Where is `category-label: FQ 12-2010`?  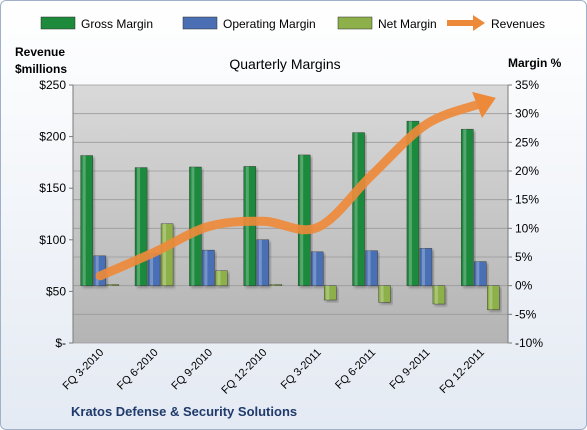
category-label: FQ 12-2010 is located at coordinates (244, 372).